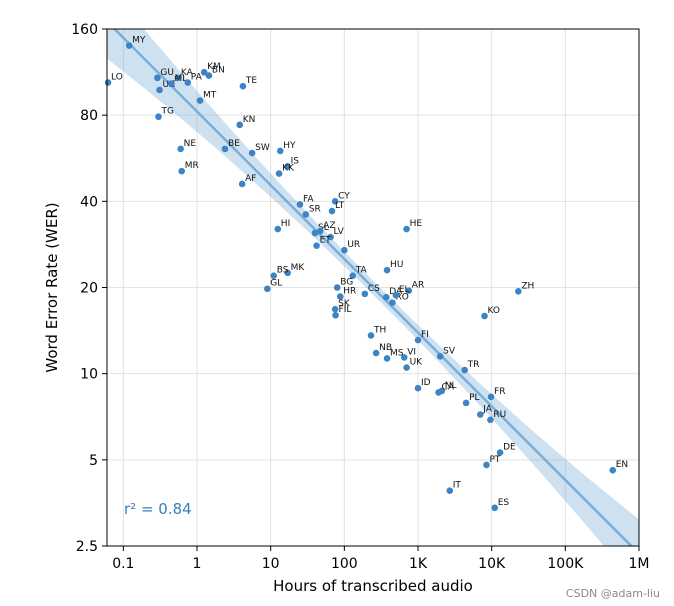 This screenshot has width=674, height=606. Describe the element at coordinates (353, 275) in the screenshot. I see `point-ta` at that location.